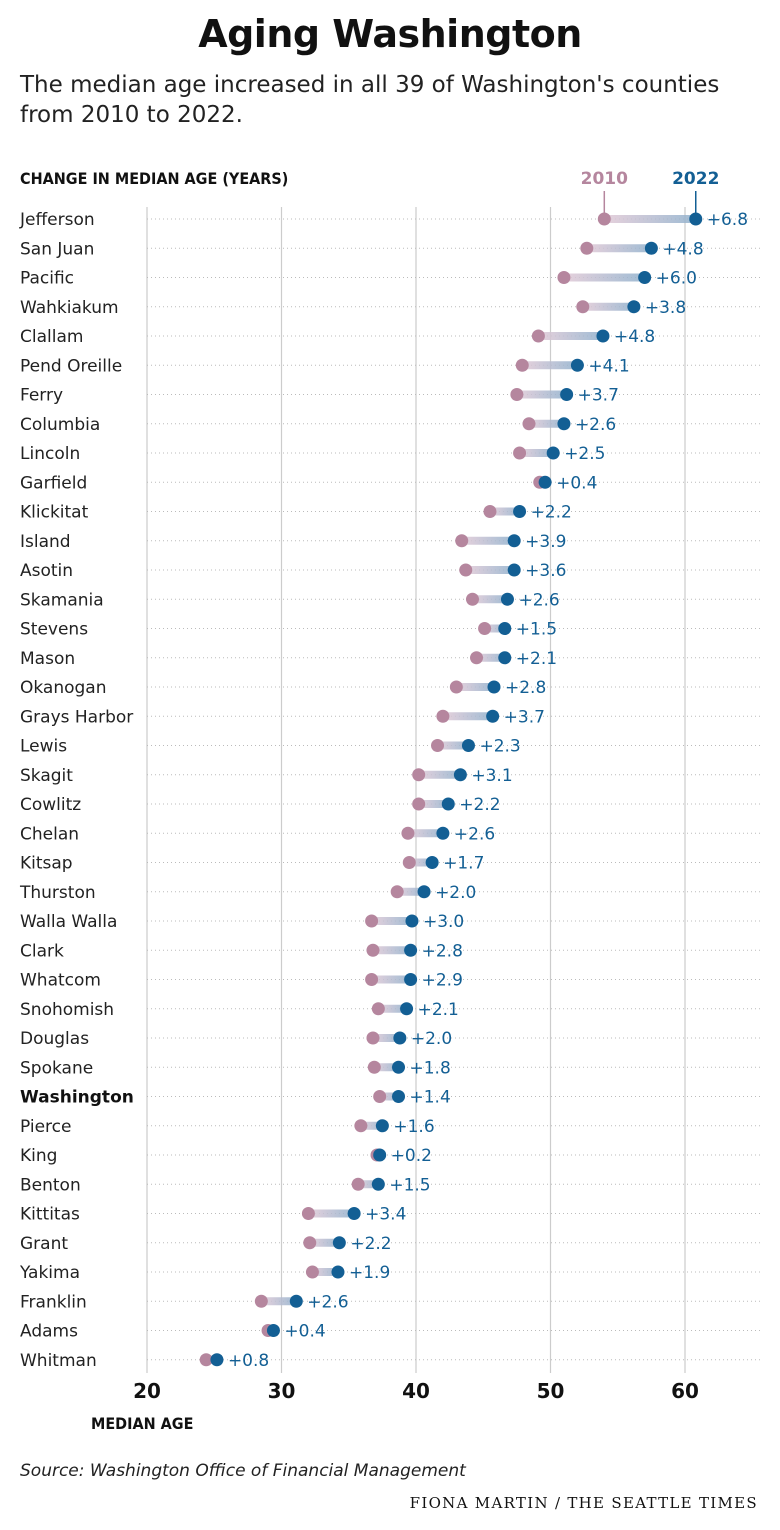 This screenshot has width=780, height=1530. I want to click on row-label: San Juan, so click(57, 249).